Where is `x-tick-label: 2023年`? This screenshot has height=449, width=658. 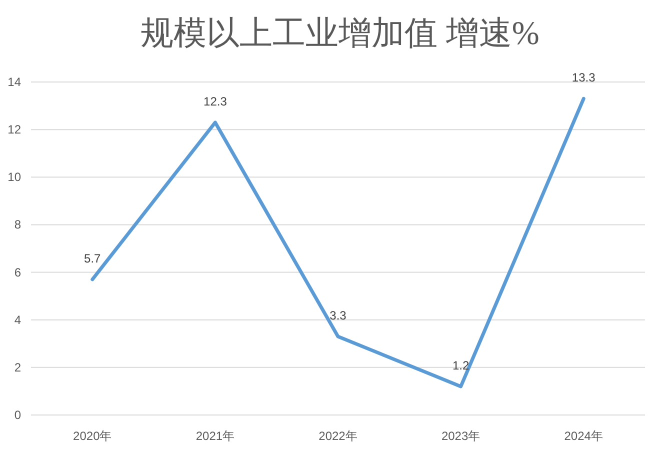
x-tick-label: 2023年 is located at coordinates (460, 436).